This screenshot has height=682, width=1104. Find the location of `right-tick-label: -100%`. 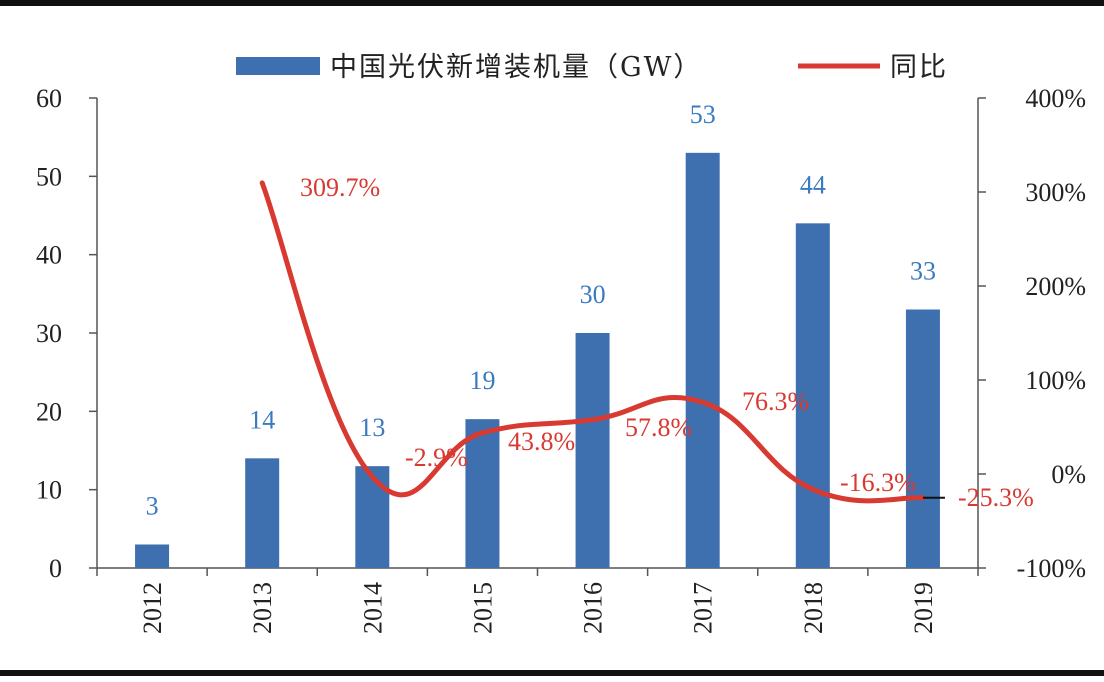

right-tick-label: -100% is located at coordinates (1051, 568).